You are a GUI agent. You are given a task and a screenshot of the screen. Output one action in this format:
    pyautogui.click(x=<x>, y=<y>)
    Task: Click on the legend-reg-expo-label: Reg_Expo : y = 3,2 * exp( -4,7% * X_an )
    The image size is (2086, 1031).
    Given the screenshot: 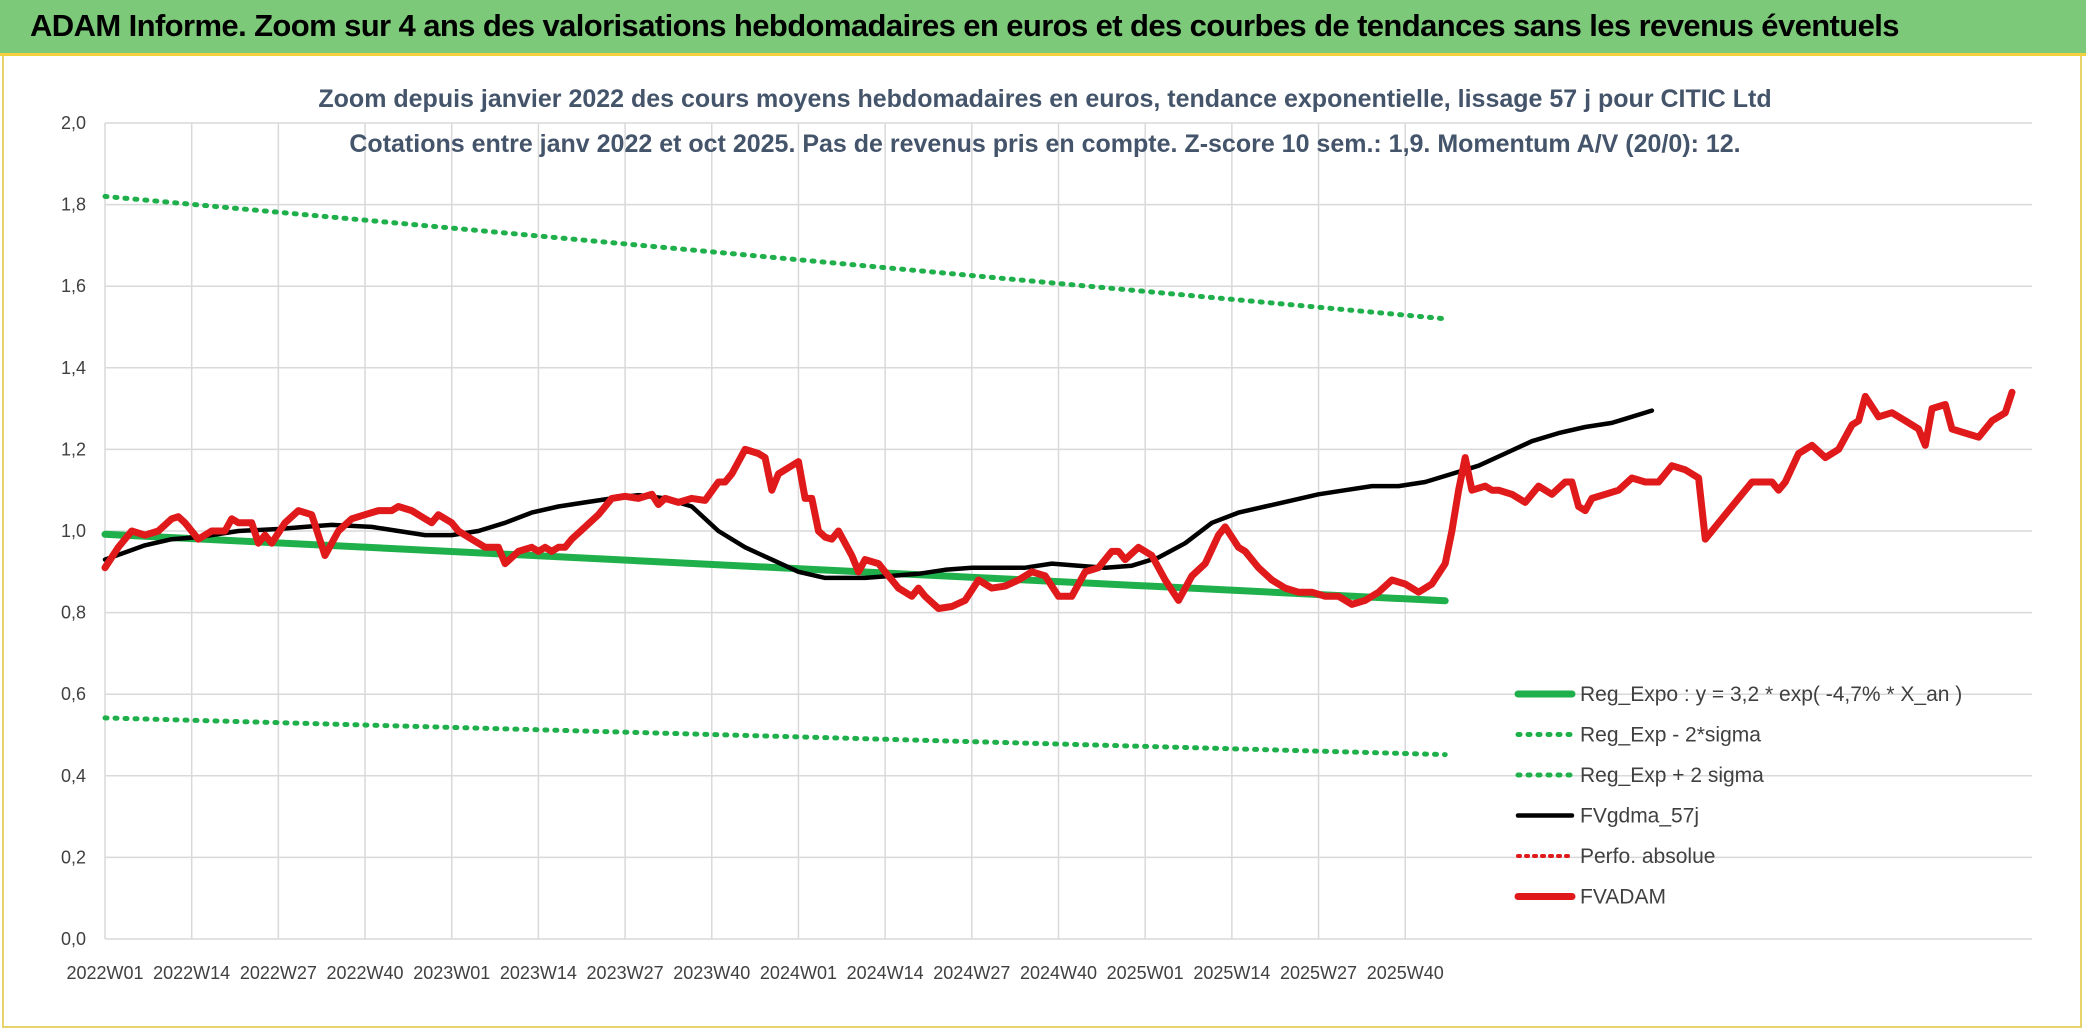 What is the action you would take?
    pyautogui.click(x=1771, y=694)
    